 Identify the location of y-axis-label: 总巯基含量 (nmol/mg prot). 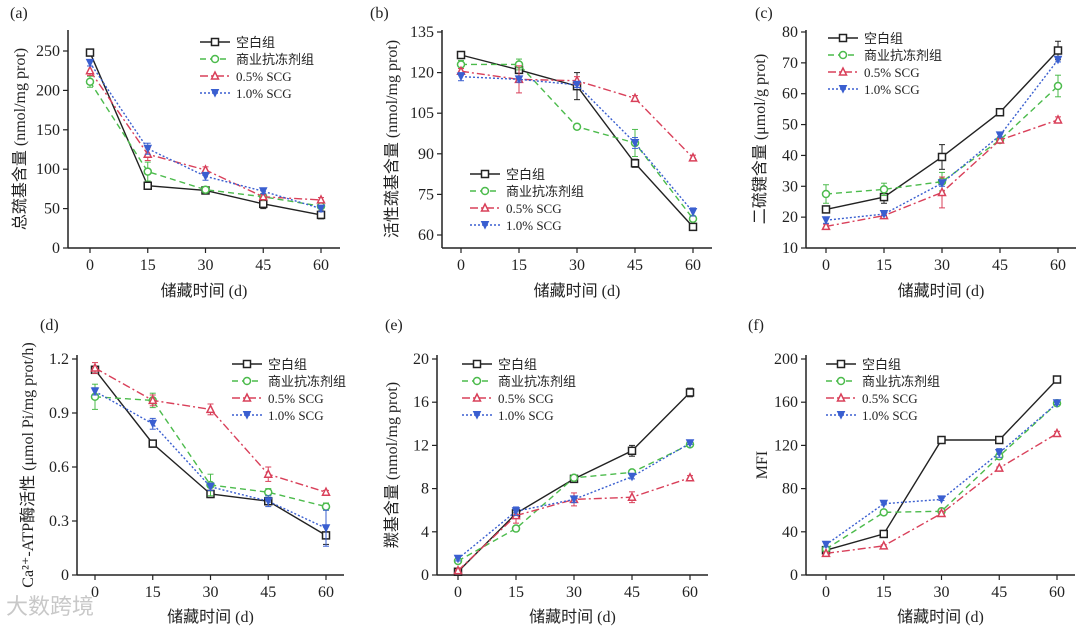
(20, 139).